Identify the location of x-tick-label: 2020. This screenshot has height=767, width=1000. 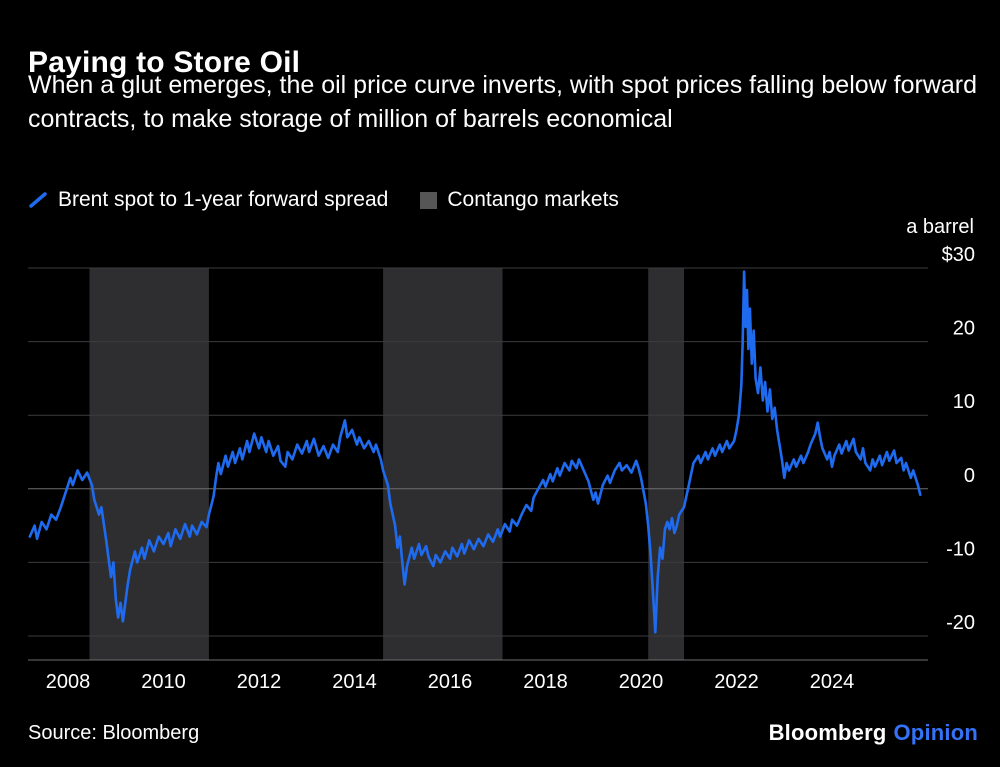
(641, 682).